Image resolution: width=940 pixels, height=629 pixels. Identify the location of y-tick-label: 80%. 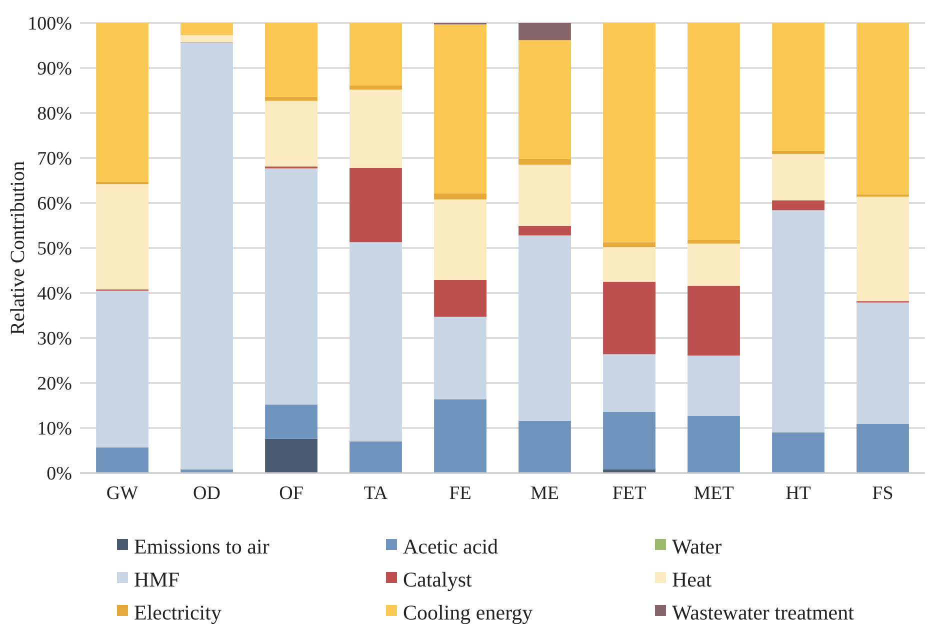
(54, 114).